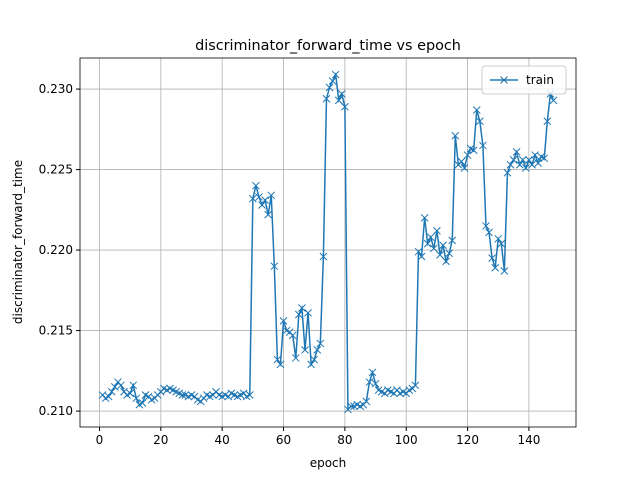 The image size is (640, 480). I want to click on y-axis-label: discriminator_forward_time, so click(18, 242).